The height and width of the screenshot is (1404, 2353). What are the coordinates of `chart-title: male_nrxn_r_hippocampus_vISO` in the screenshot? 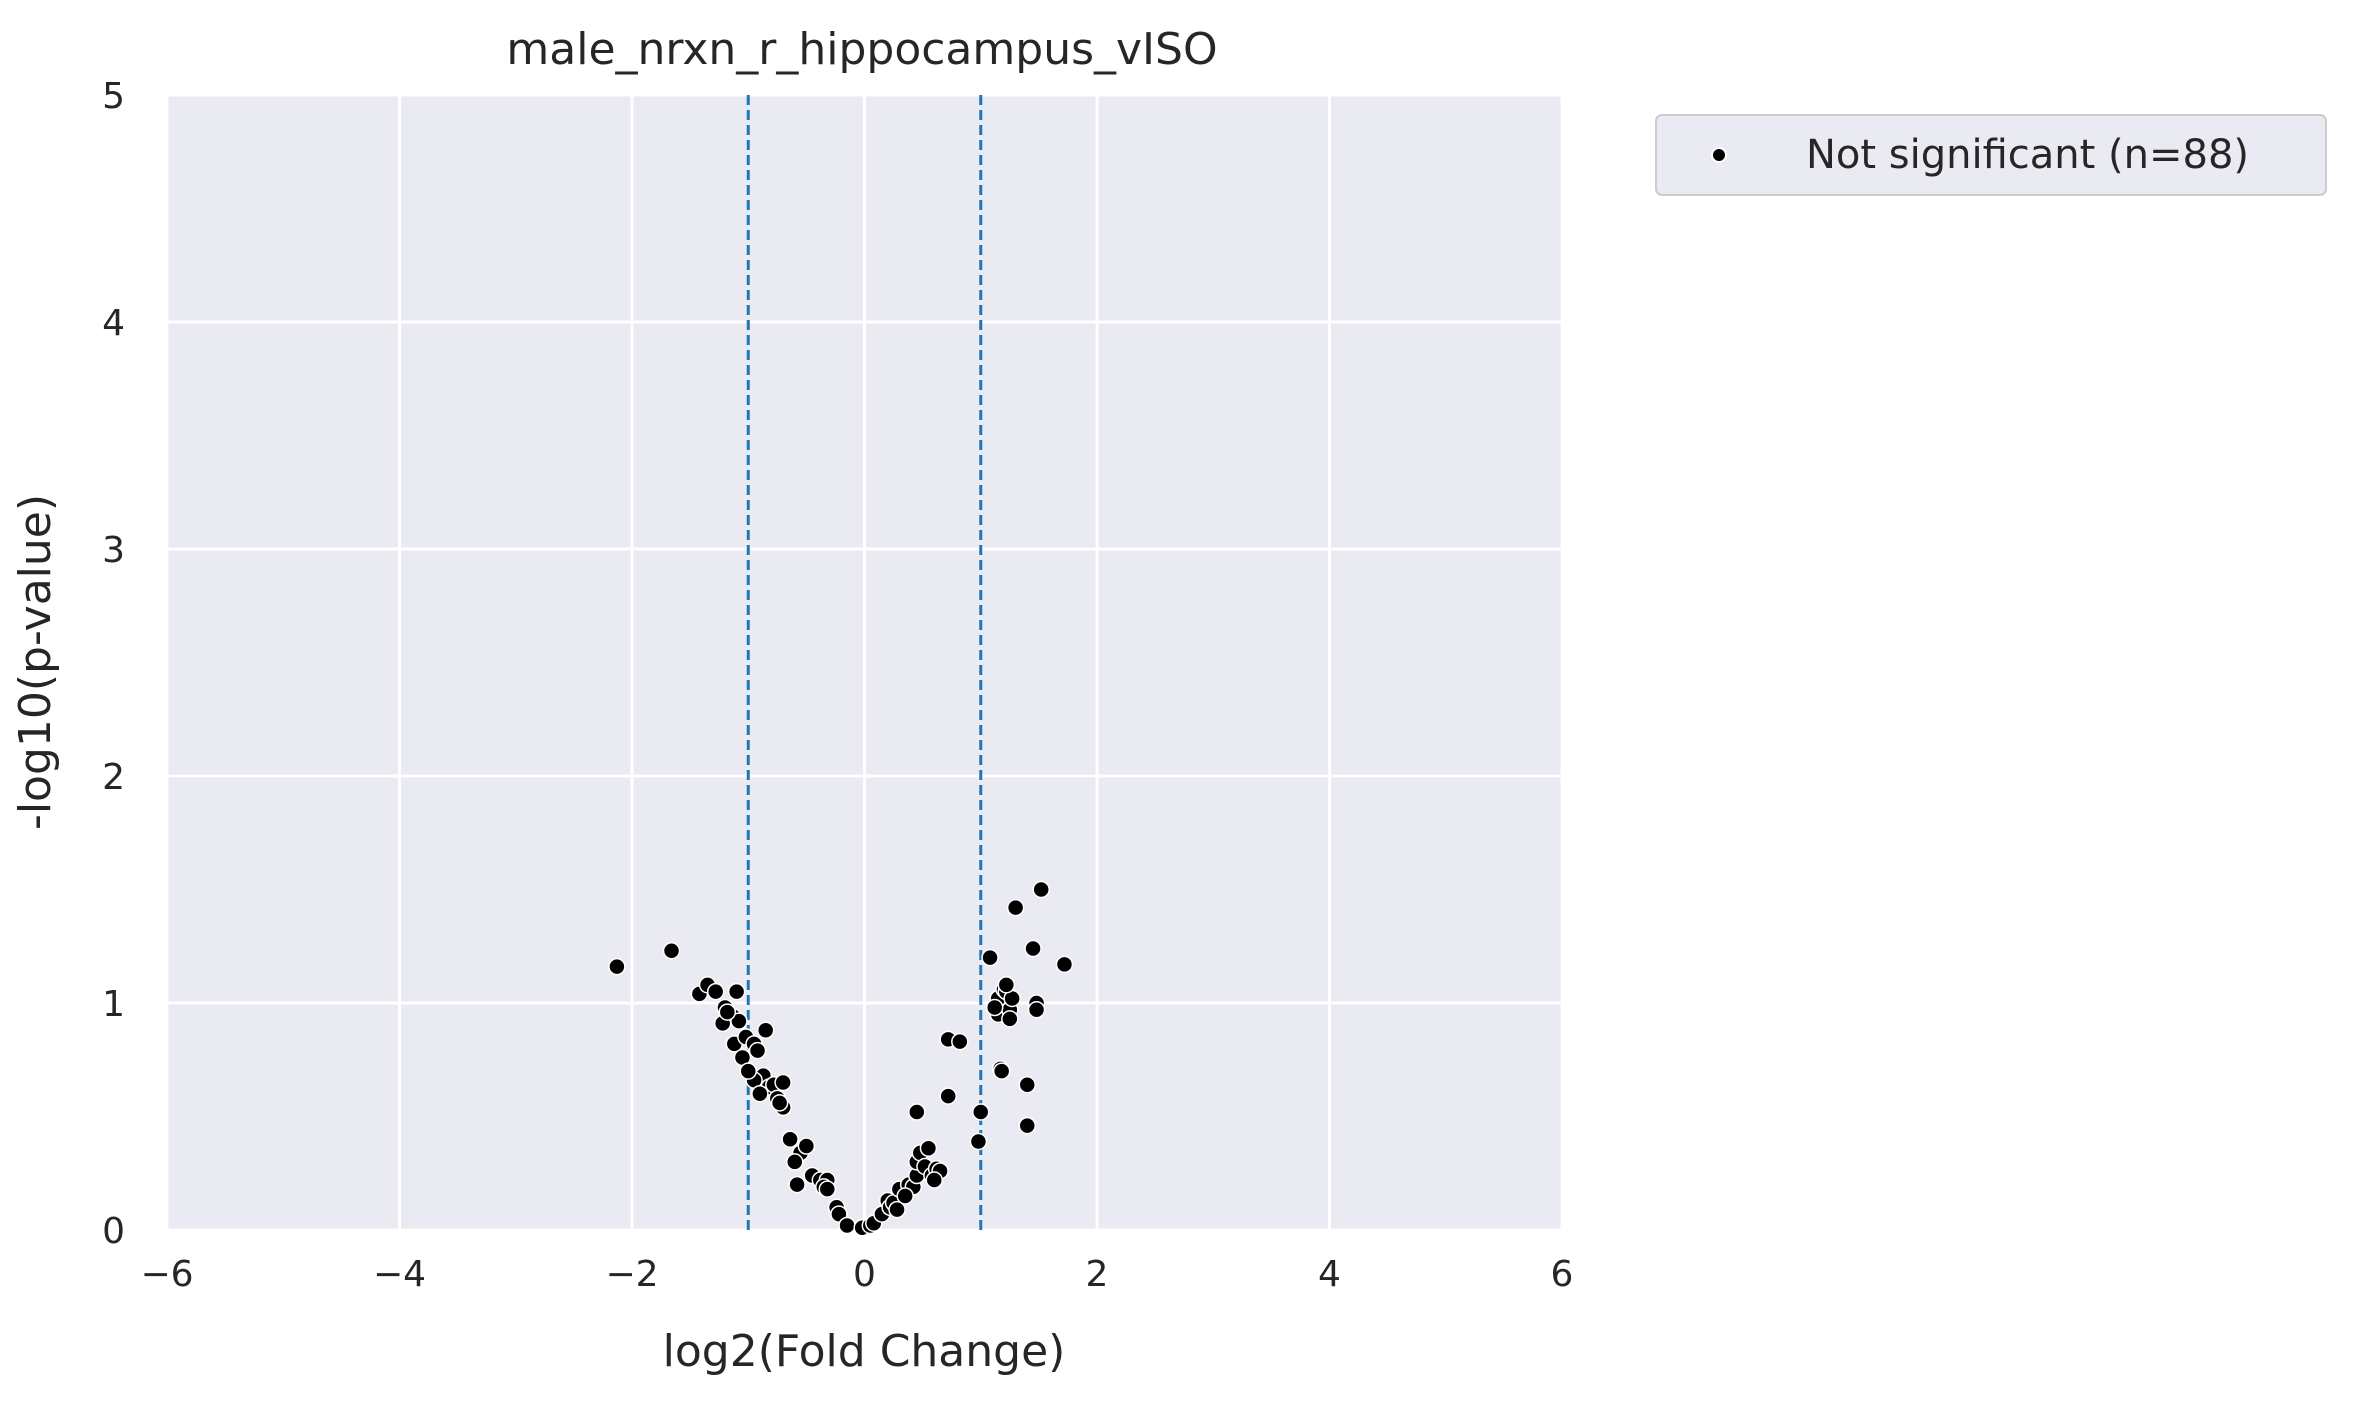 It's located at (861, 49).